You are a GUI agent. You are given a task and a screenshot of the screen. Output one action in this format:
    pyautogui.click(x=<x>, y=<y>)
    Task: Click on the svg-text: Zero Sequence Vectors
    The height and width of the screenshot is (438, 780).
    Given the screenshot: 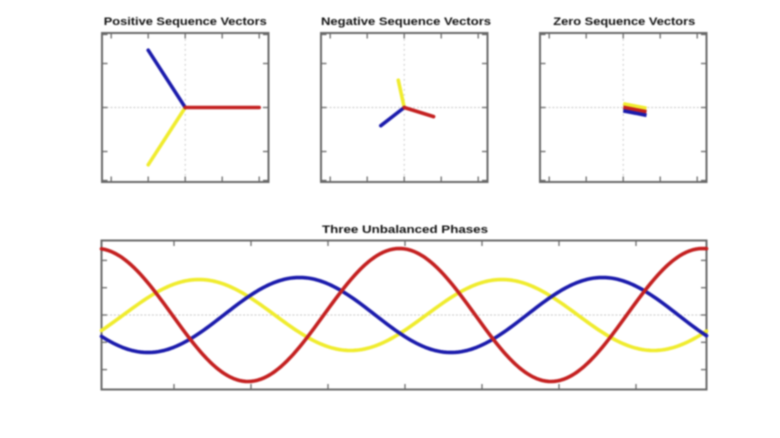 What is the action you would take?
    pyautogui.click(x=624, y=22)
    